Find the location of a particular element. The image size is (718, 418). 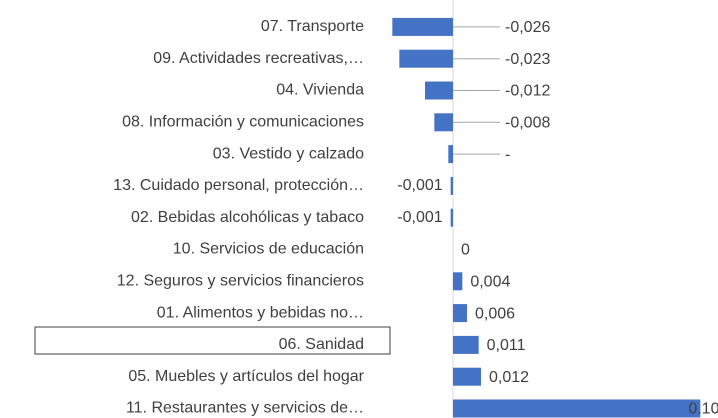

category-label: 03. Vestido y calzado is located at coordinates (288, 153).